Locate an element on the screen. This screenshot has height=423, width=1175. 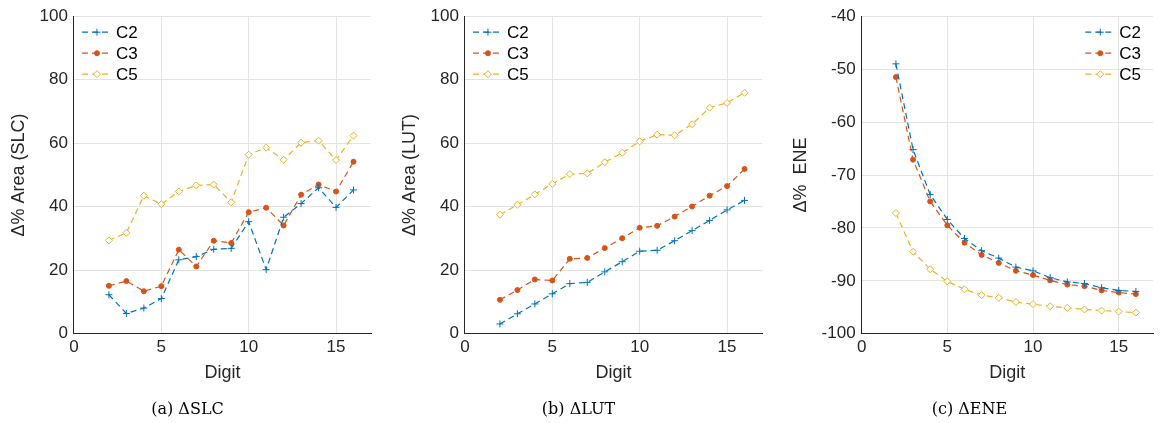
y-tick-label: -40 is located at coordinates (843, 15).